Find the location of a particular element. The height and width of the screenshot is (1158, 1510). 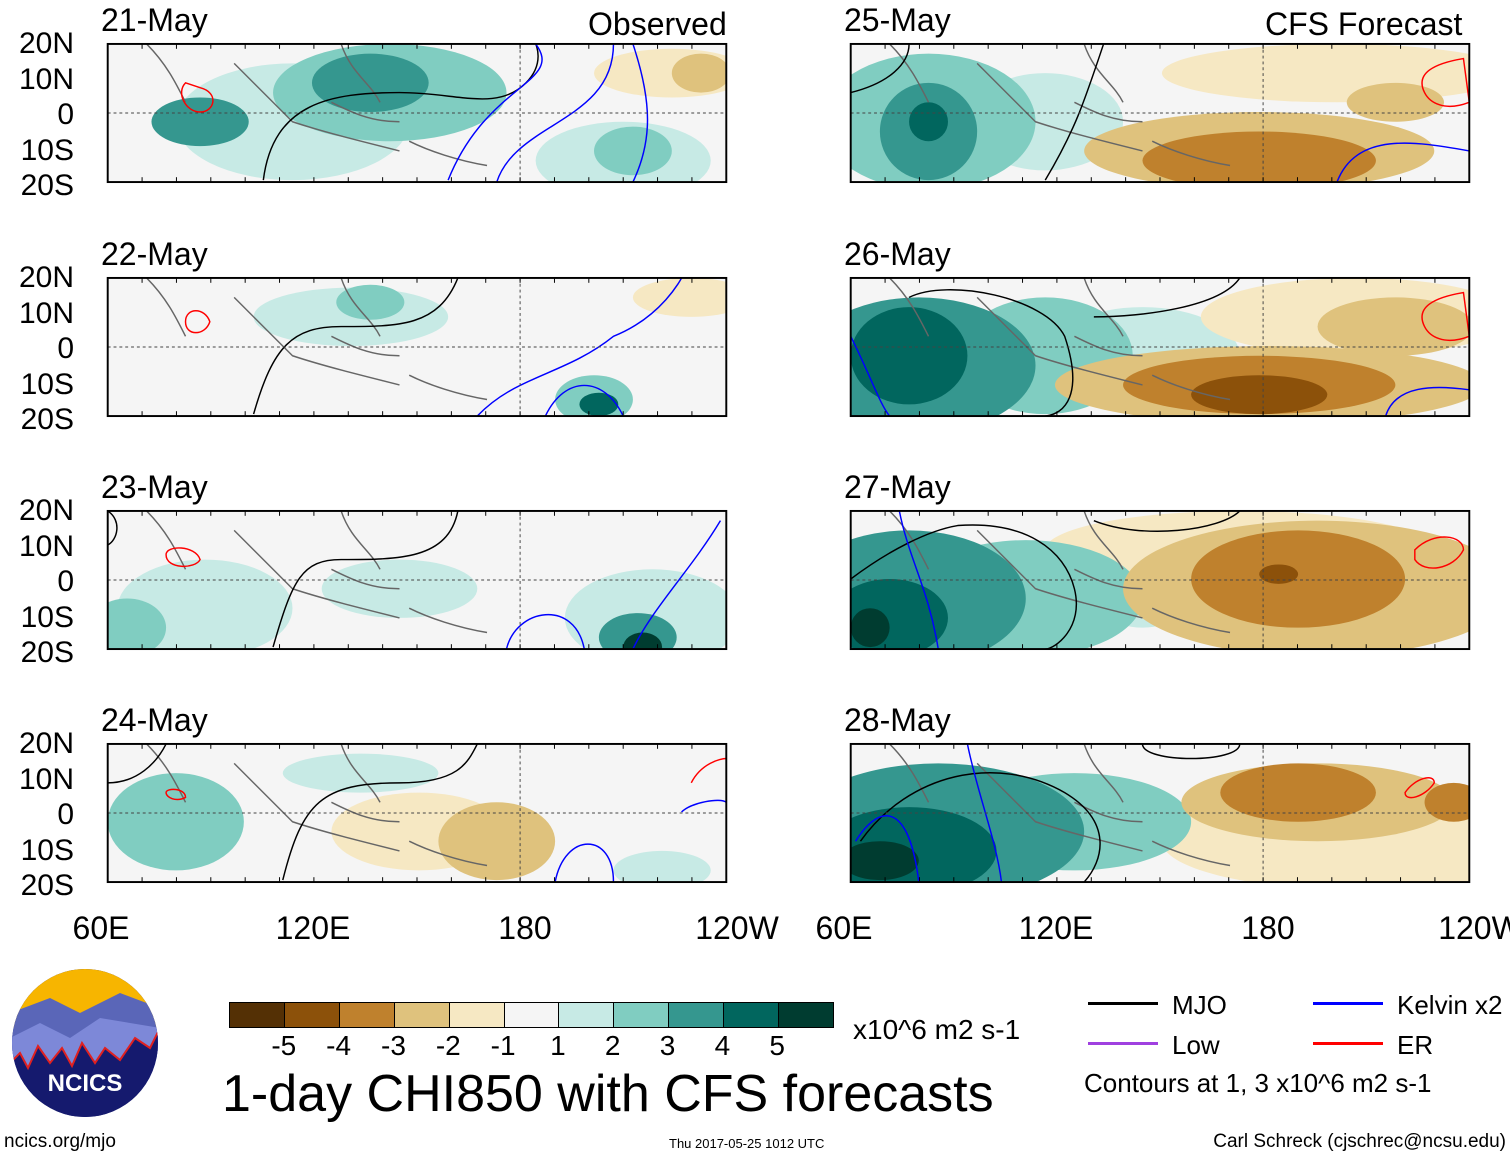

panel-date: 26-May is located at coordinates (897, 254).